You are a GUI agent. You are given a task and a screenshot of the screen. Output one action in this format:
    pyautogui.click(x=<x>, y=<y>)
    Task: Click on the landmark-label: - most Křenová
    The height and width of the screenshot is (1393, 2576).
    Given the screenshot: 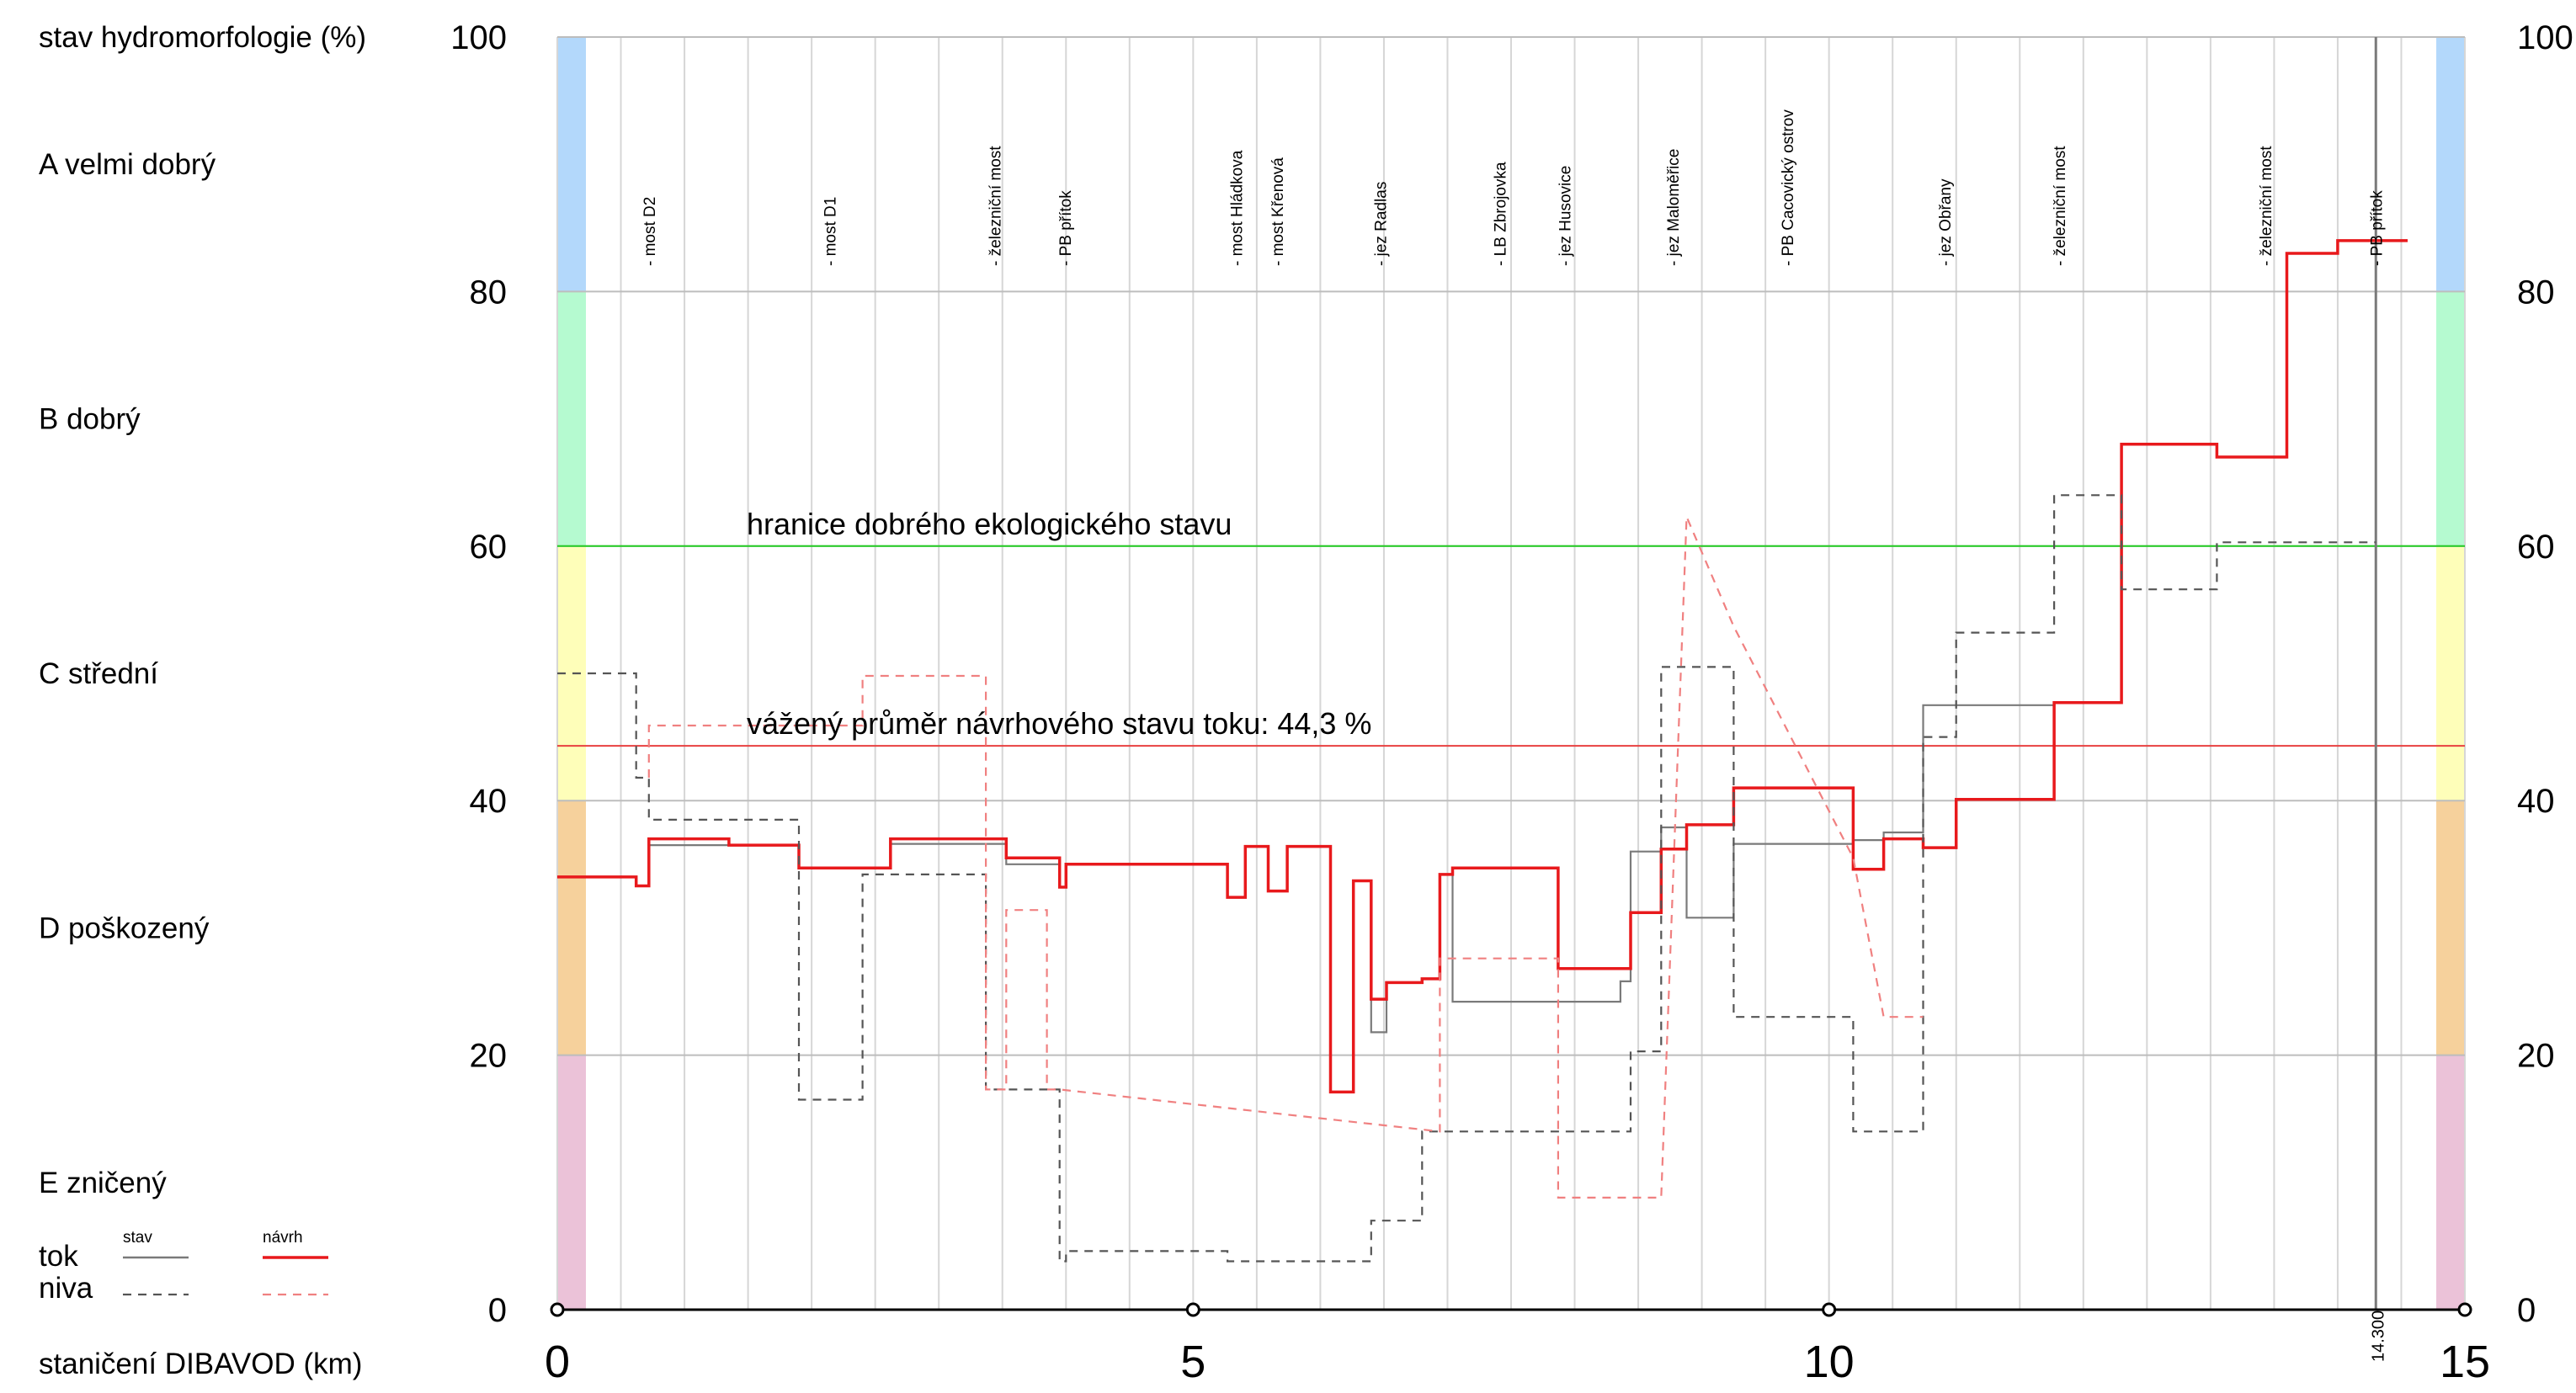 What is the action you would take?
    pyautogui.click(x=1278, y=211)
    